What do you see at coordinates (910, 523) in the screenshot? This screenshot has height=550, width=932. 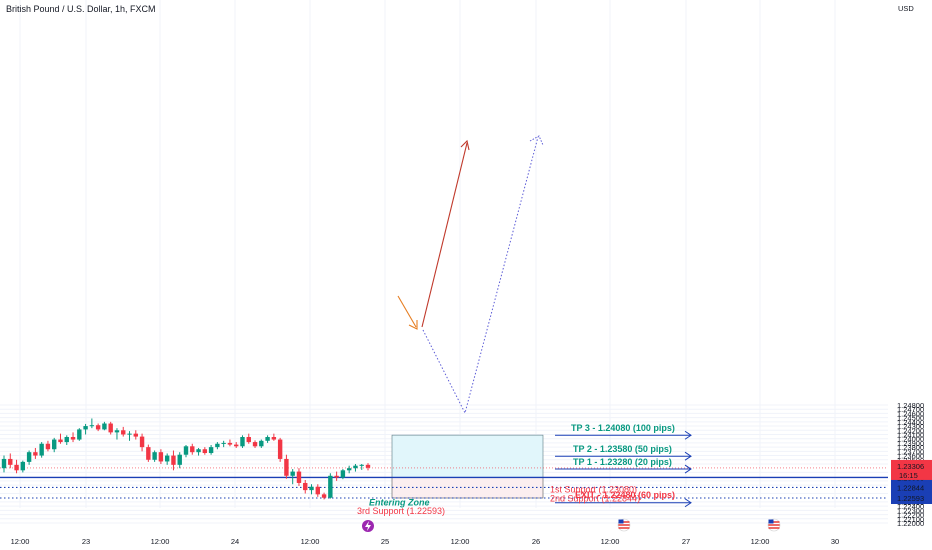 I see `price-tick-label: 1.22000` at bounding box center [910, 523].